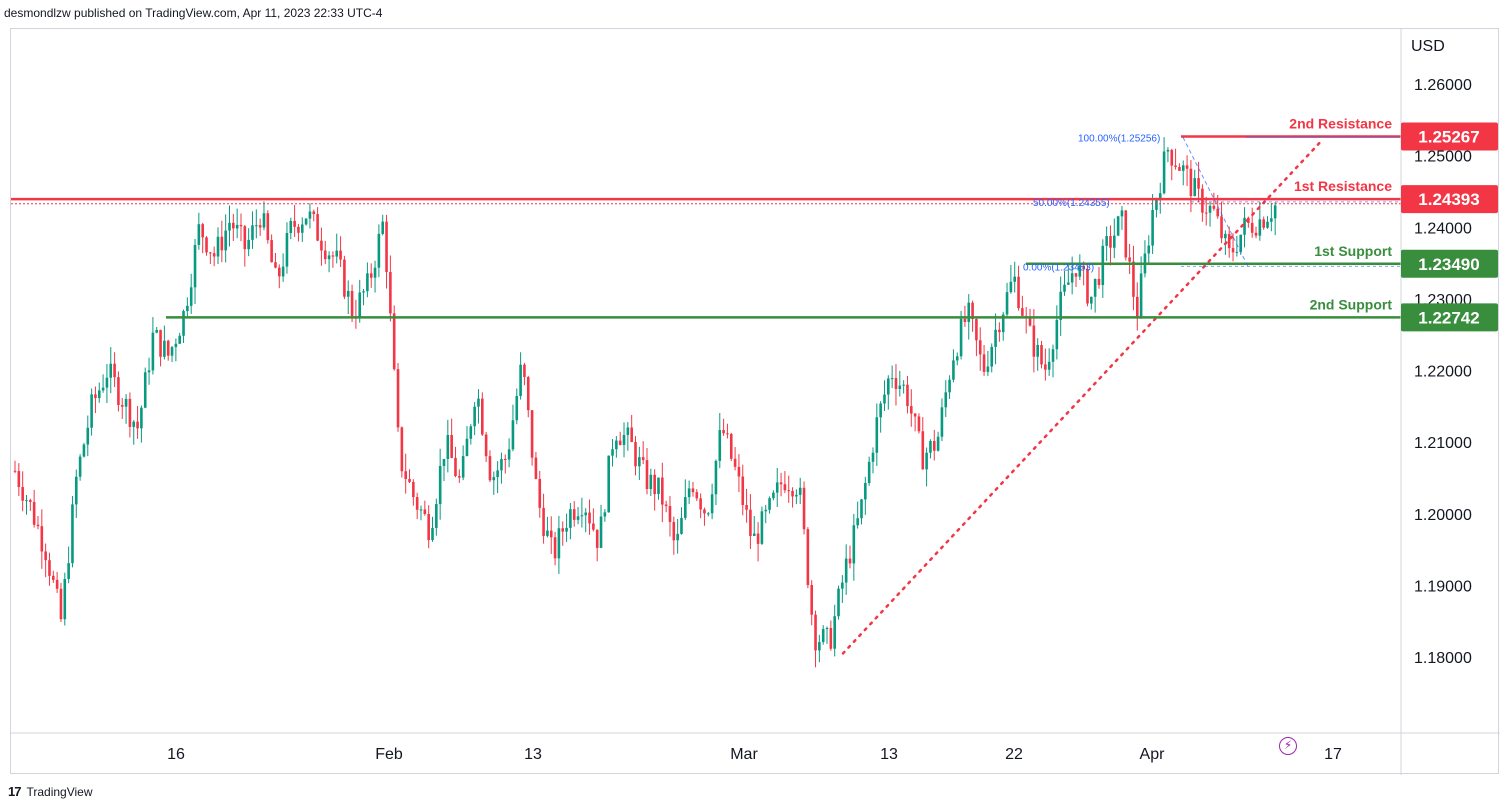 The height and width of the screenshot is (810, 1508). Describe the element at coordinates (15, 791) in the screenshot. I see `tradingview-logo-icon: 17` at that location.